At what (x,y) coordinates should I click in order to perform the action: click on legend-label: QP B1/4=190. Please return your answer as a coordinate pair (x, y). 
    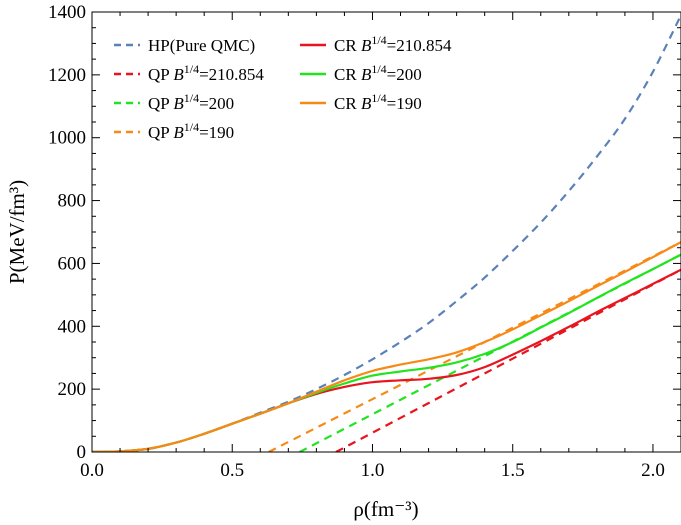
    Looking at the image, I should click on (191, 131).